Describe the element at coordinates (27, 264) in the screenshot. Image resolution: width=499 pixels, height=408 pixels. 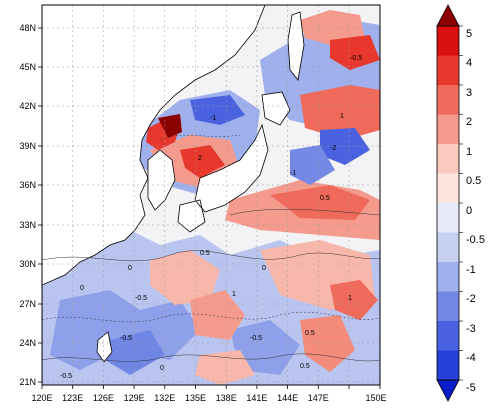
I see `lat-tick-label: 30N` at that location.